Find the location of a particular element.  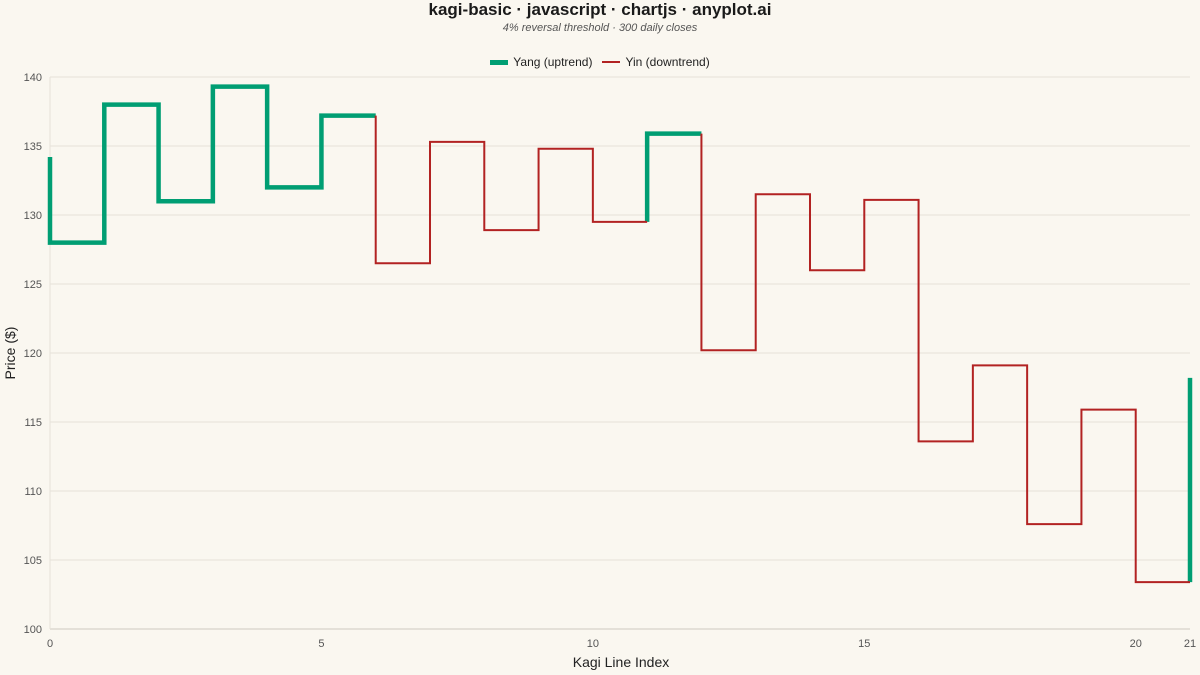

y-tick-label: 120 is located at coordinates (33, 354).